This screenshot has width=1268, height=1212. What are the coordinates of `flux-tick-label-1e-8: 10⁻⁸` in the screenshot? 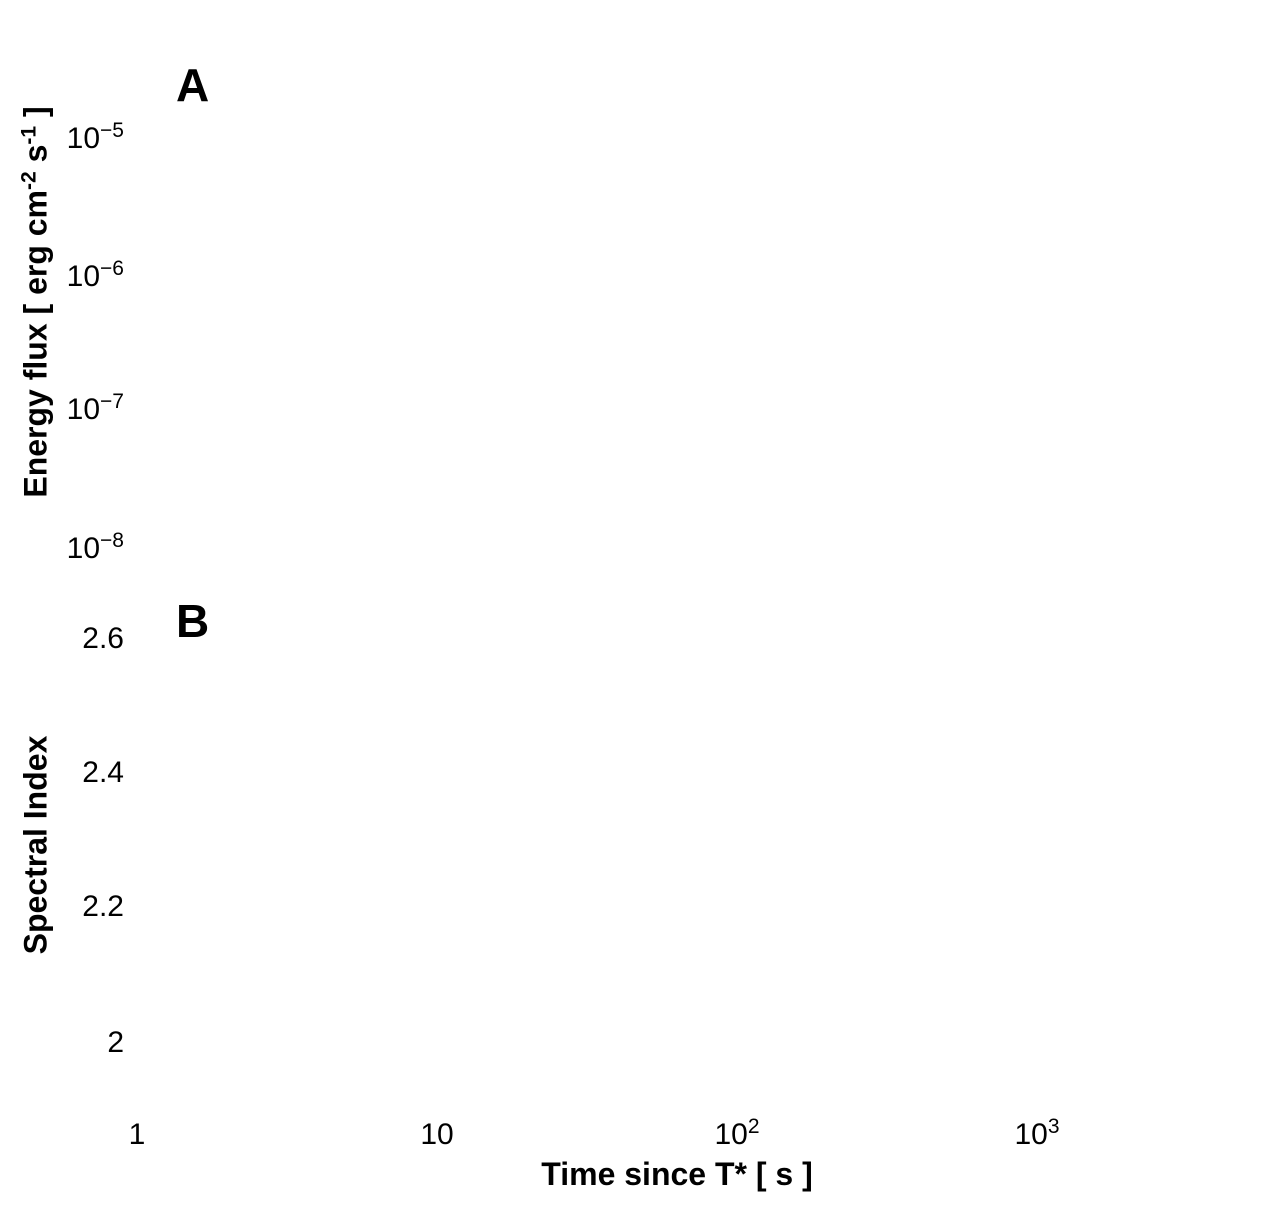 It's located at (95, 547).